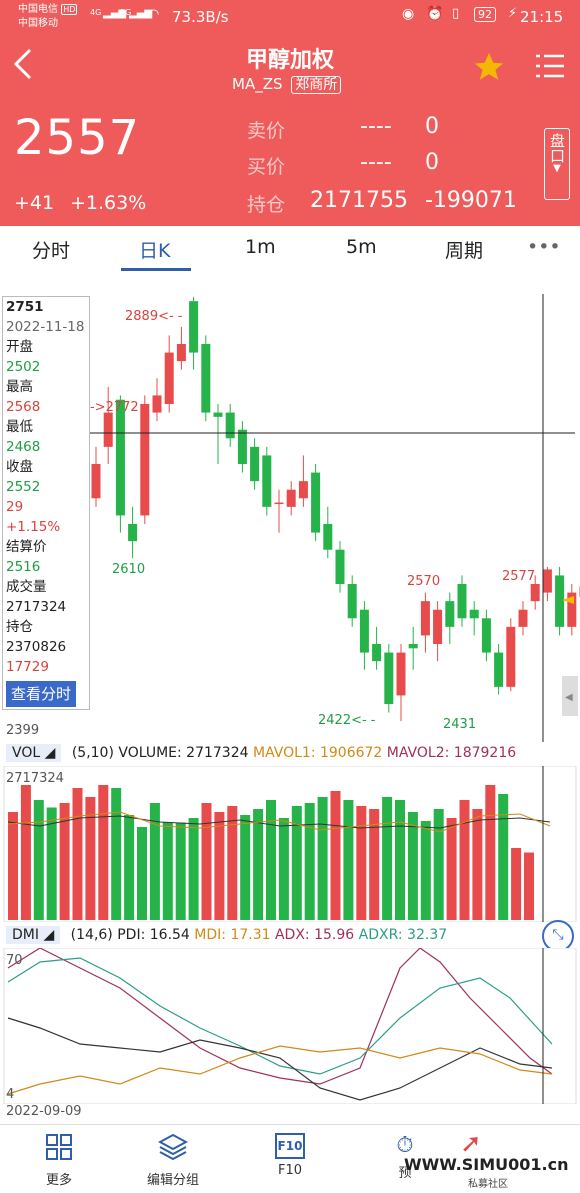  Describe the element at coordinates (46, 587) in the screenshot. I see `volume-label: 成交量` at that location.